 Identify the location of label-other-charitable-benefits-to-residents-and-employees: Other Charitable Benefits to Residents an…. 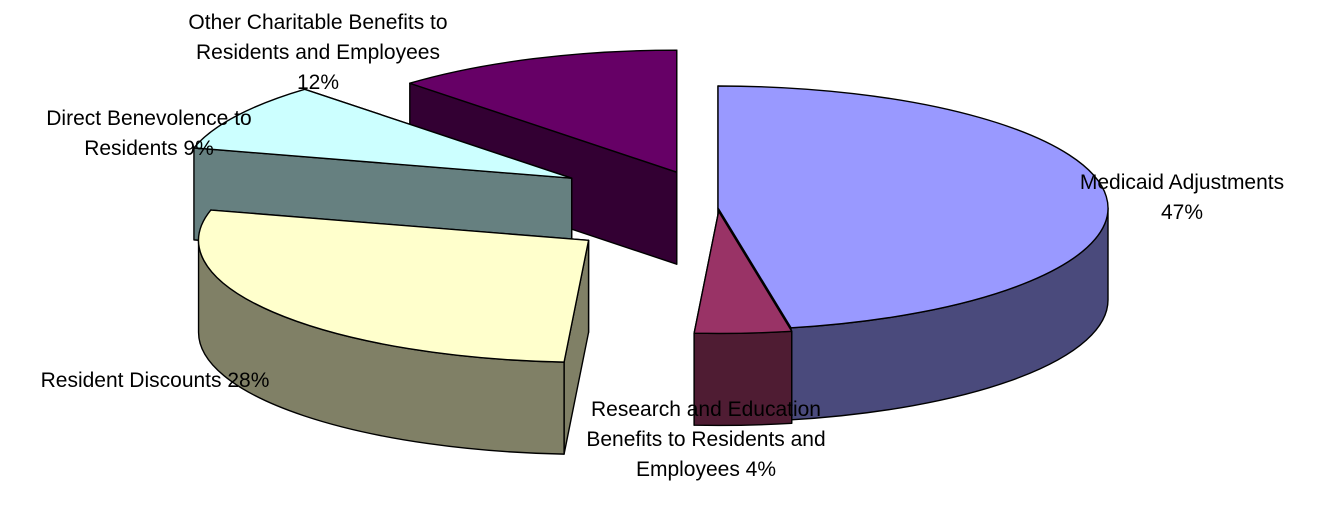
(317, 52).